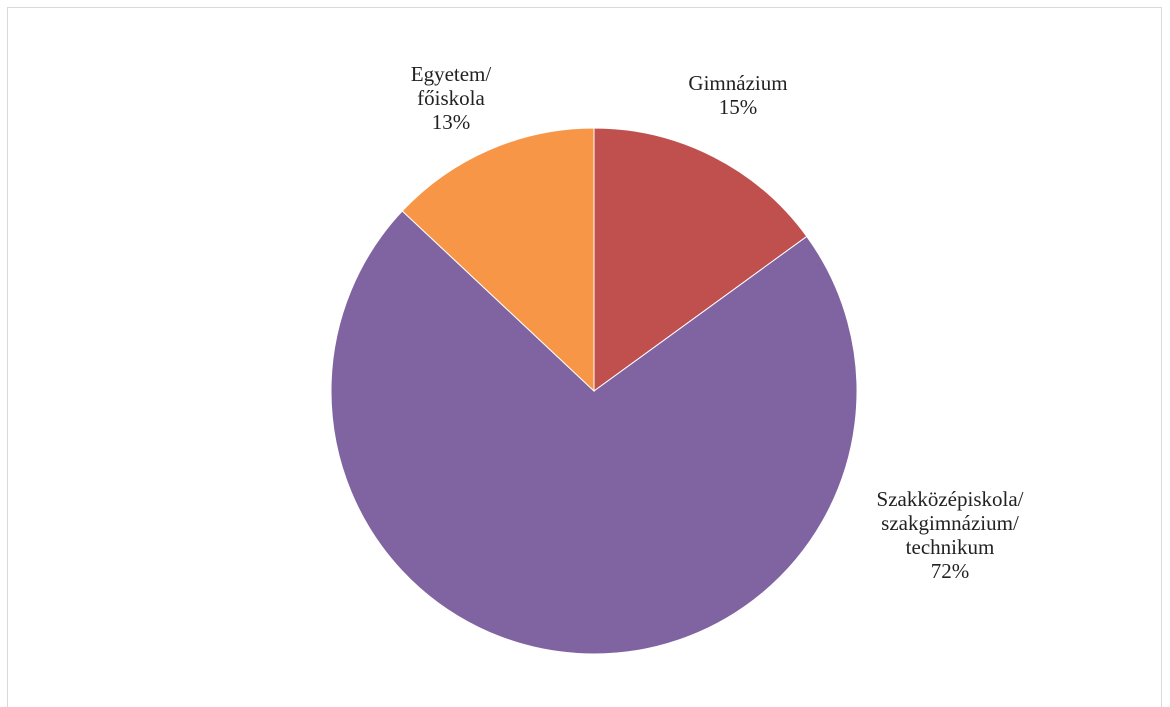  Describe the element at coordinates (738, 83) in the screenshot. I see `slice-label-gimnazium-name: Gimnázium` at that location.